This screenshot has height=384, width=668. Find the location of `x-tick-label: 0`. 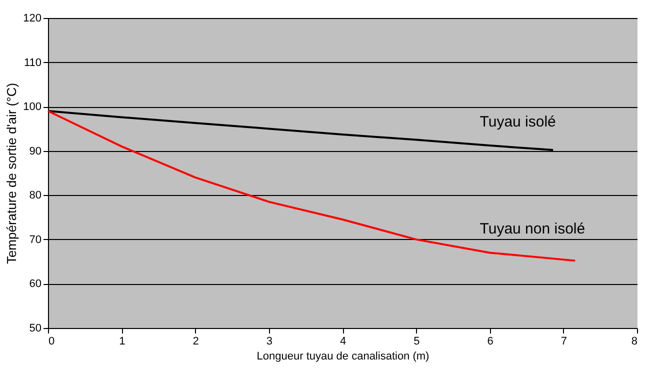

x-tick-label: 0 is located at coordinates (51, 342).